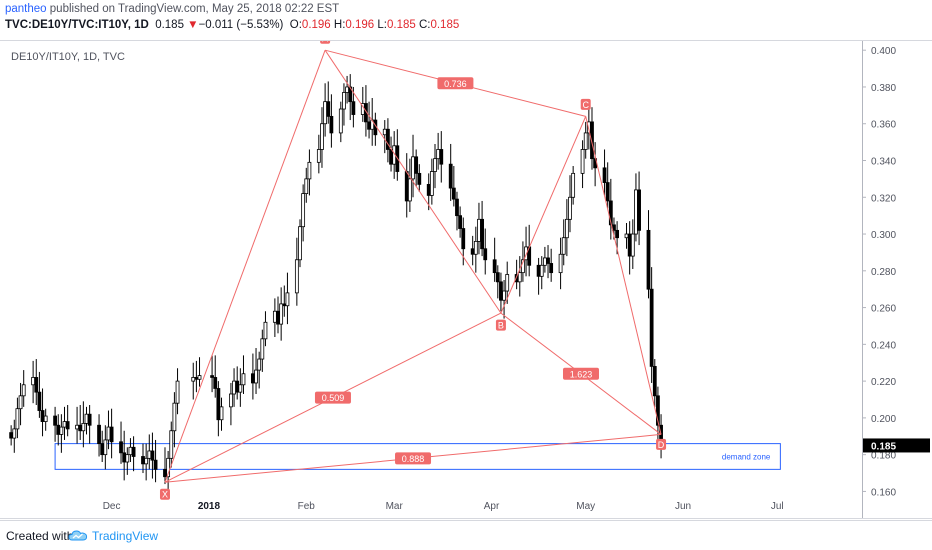  What do you see at coordinates (883, 345) in the screenshot?
I see `y-tick-label: 0.240` at bounding box center [883, 345].